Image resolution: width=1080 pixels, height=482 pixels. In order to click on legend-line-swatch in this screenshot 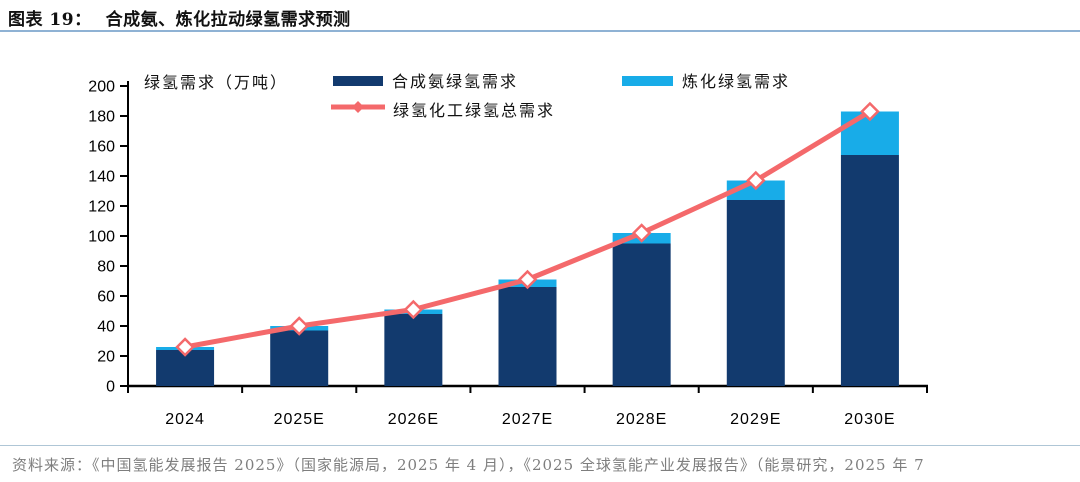, I will do `click(358, 107)`.